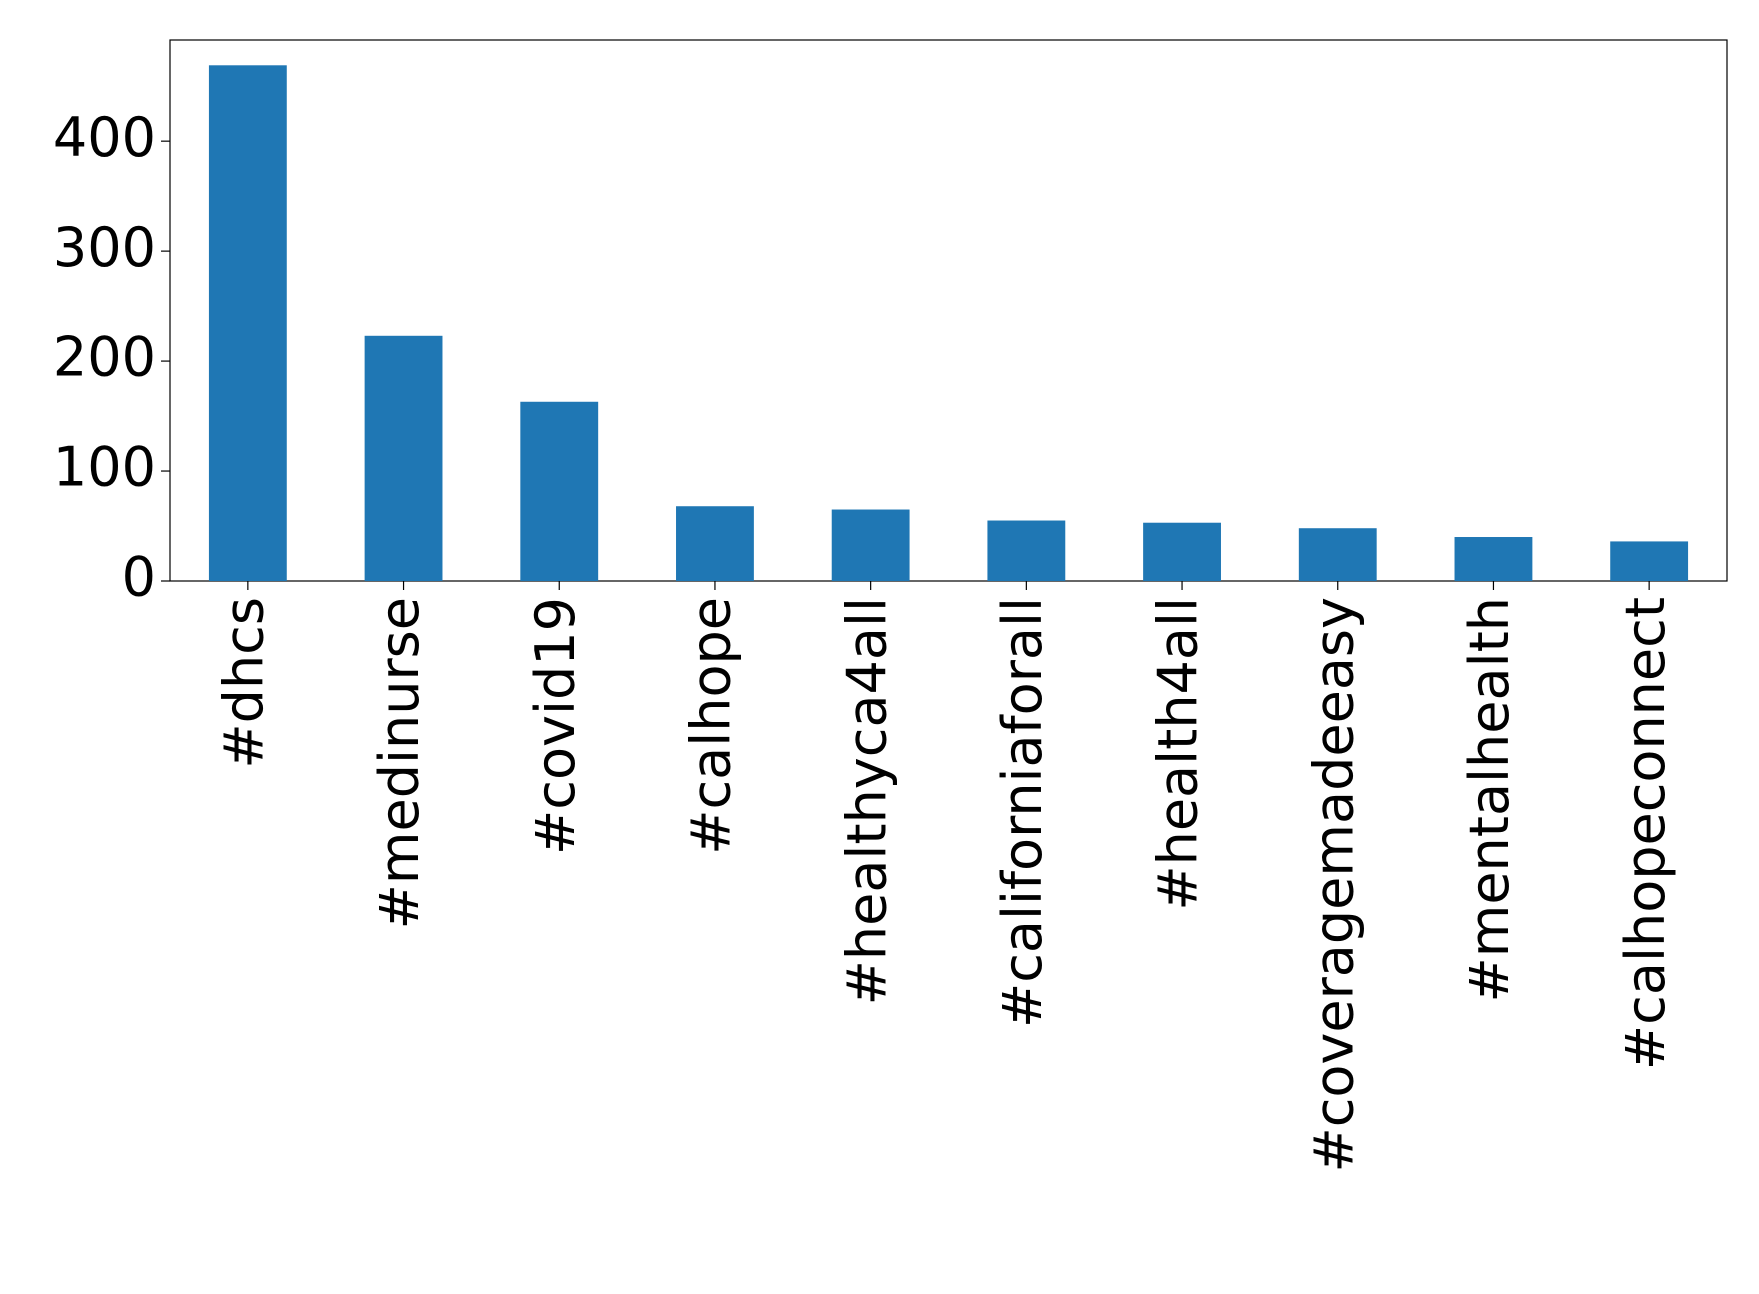  What do you see at coordinates (399, 763) in the screenshot?
I see `x-tick-label: #medinurse` at bounding box center [399, 763].